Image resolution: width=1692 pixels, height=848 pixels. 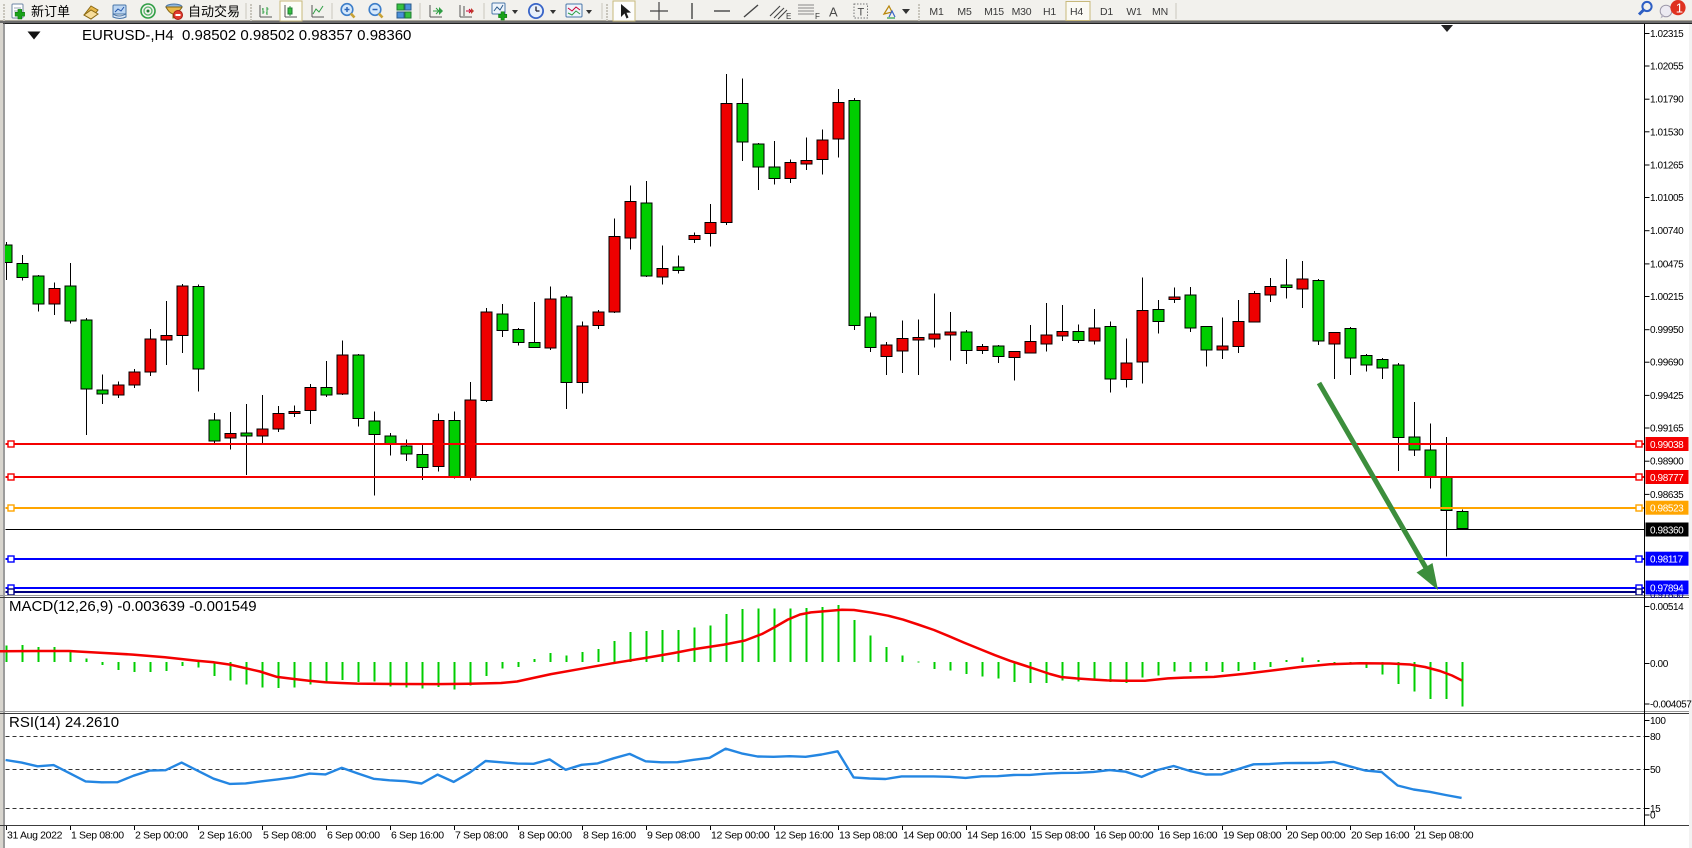 What do you see at coordinates (1667, 330) in the screenshot?
I see `svg-text: 0.99950` at bounding box center [1667, 330].